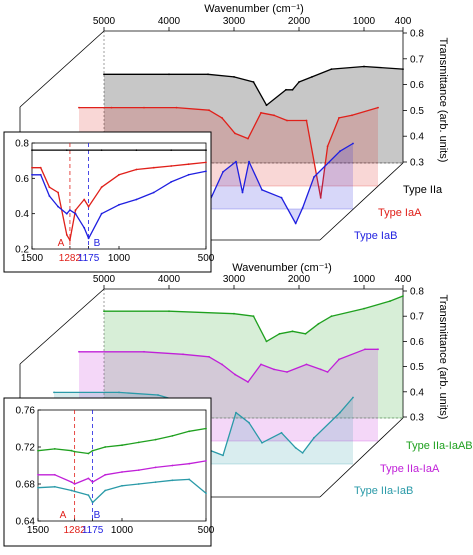 The height and width of the screenshot is (555, 473). Describe the element at coordinates (22, 179) in the screenshot. I see `top-inset-y-tick-label-1: 0.6` at that location.